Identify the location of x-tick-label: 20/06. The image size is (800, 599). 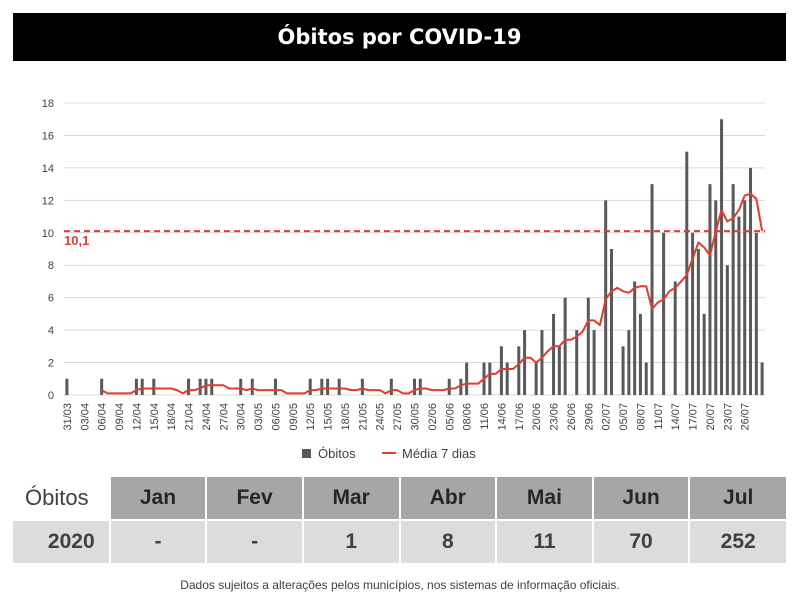
(537, 417).